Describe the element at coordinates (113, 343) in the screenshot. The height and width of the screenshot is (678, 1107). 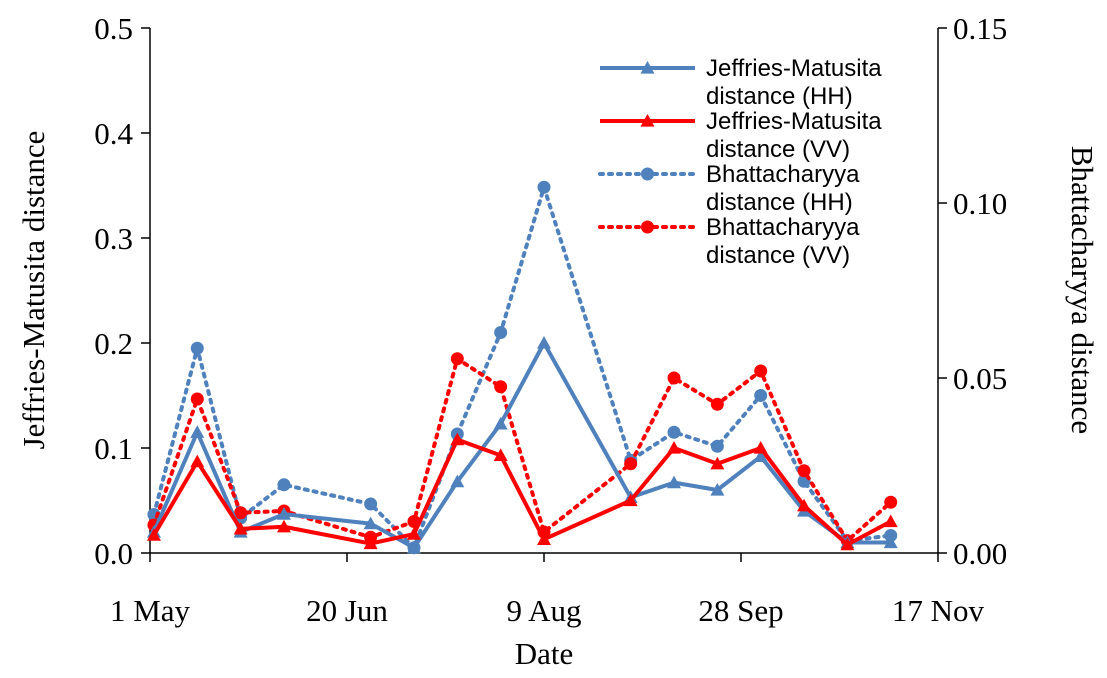
I see `left-y-tick-label: 0.2` at that location.